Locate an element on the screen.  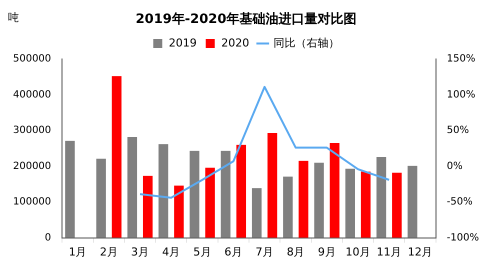
y-tick-label: 500000 is located at coordinates (32, 59).